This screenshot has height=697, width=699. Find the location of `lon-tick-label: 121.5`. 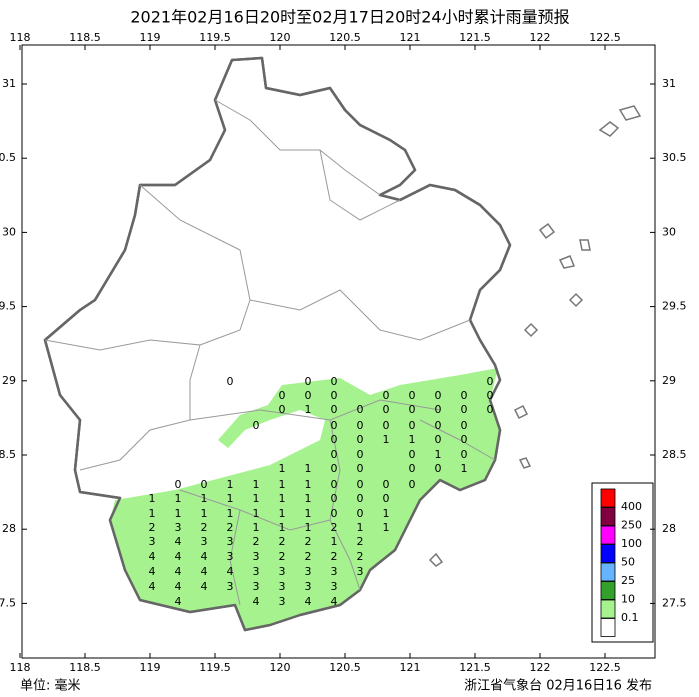

lon-tick-label: 121.5 is located at coordinates (475, 667).